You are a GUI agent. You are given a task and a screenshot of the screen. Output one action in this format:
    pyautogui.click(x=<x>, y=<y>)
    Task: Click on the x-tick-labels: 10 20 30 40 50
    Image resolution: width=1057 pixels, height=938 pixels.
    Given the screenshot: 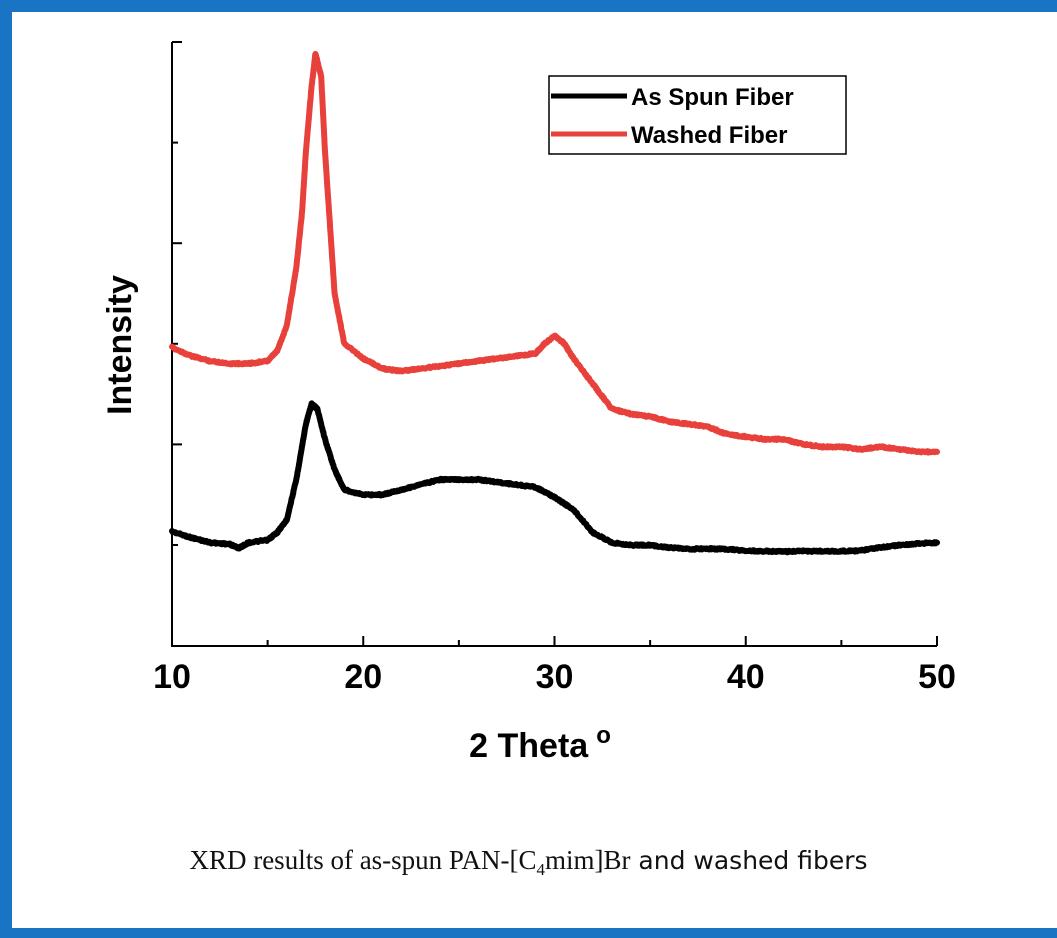 What is the action you would take?
    pyautogui.click(x=554, y=677)
    